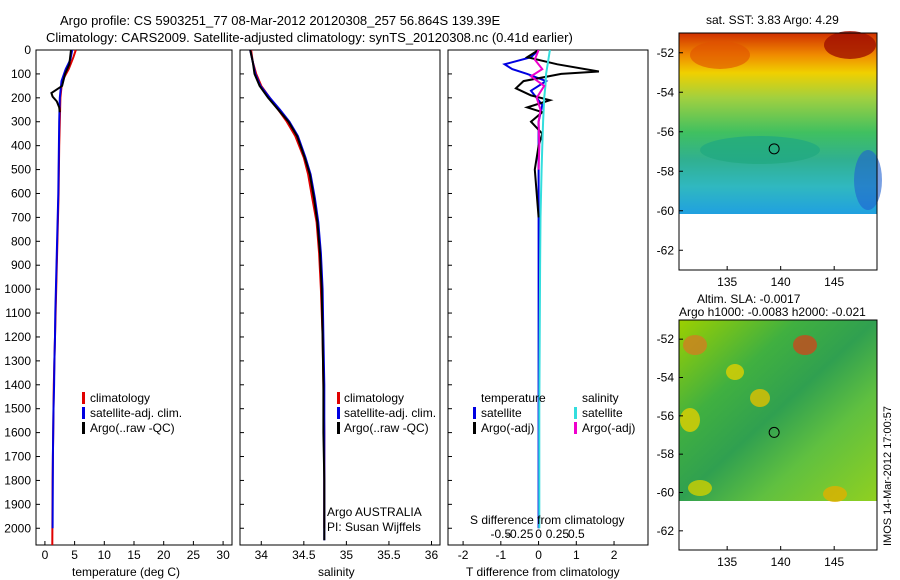  Describe the element at coordinates (608, 428) in the screenshot. I see `legend-s-argo: Argo(-adj)` at that location.